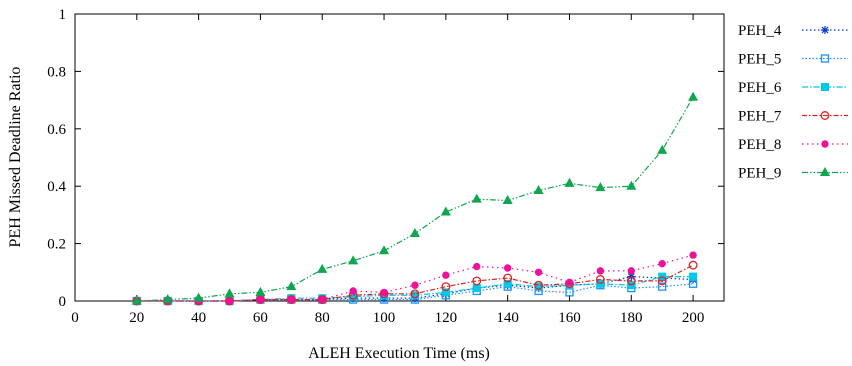 The height and width of the screenshot is (366, 852). Describe the element at coordinates (793, 60) in the screenshot. I see `legend-entry-peh-5: PEH_5` at that location.